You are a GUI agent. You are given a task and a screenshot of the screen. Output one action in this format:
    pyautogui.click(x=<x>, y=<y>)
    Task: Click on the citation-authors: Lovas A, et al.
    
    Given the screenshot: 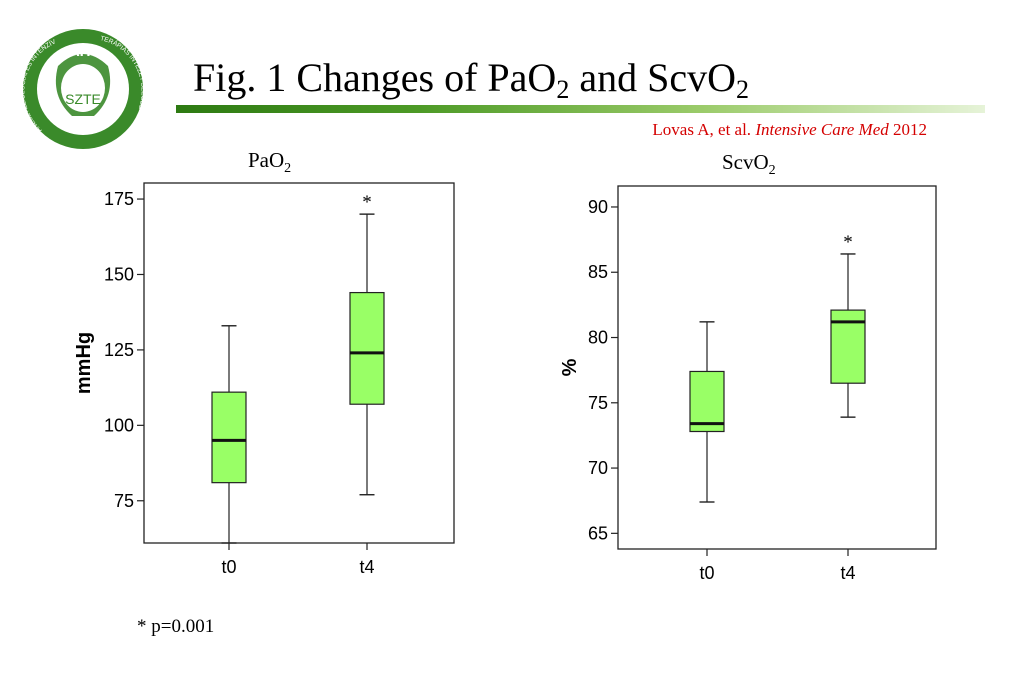 What is the action you would take?
    pyautogui.click(x=704, y=129)
    